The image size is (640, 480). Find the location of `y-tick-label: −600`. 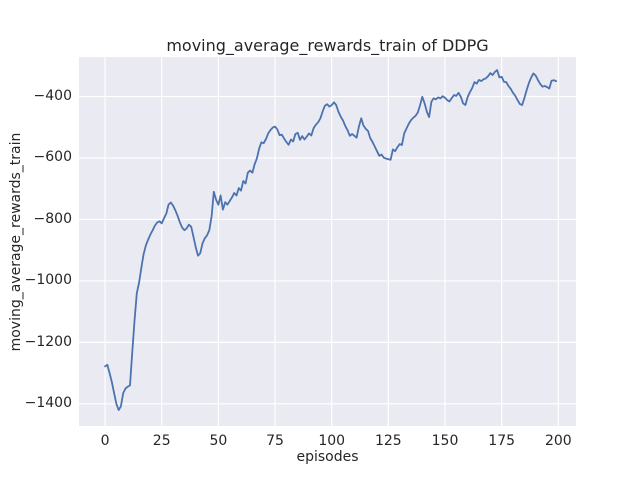

y-tick-label: −600 is located at coordinates (52, 157).